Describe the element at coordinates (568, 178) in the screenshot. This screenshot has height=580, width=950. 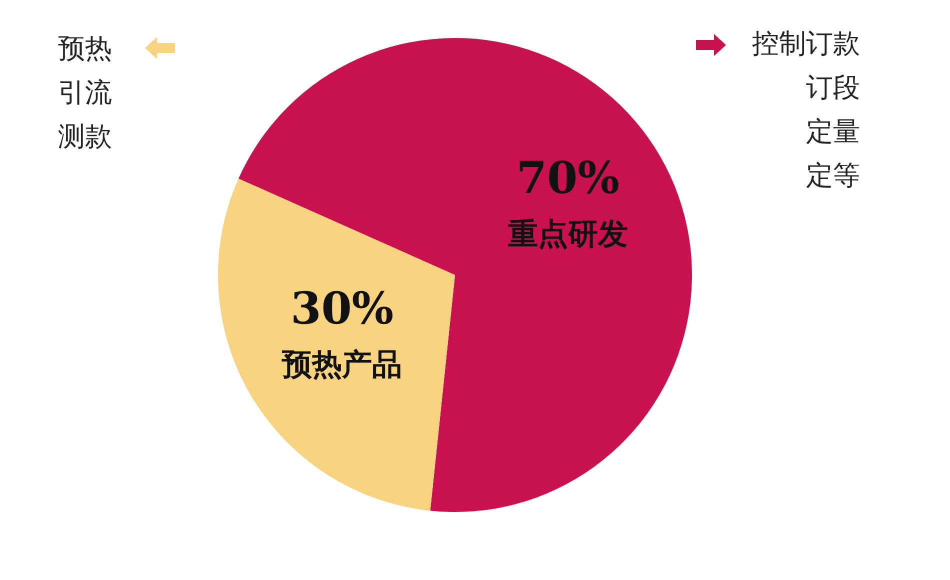
I see `data-label: 70%` at that location.